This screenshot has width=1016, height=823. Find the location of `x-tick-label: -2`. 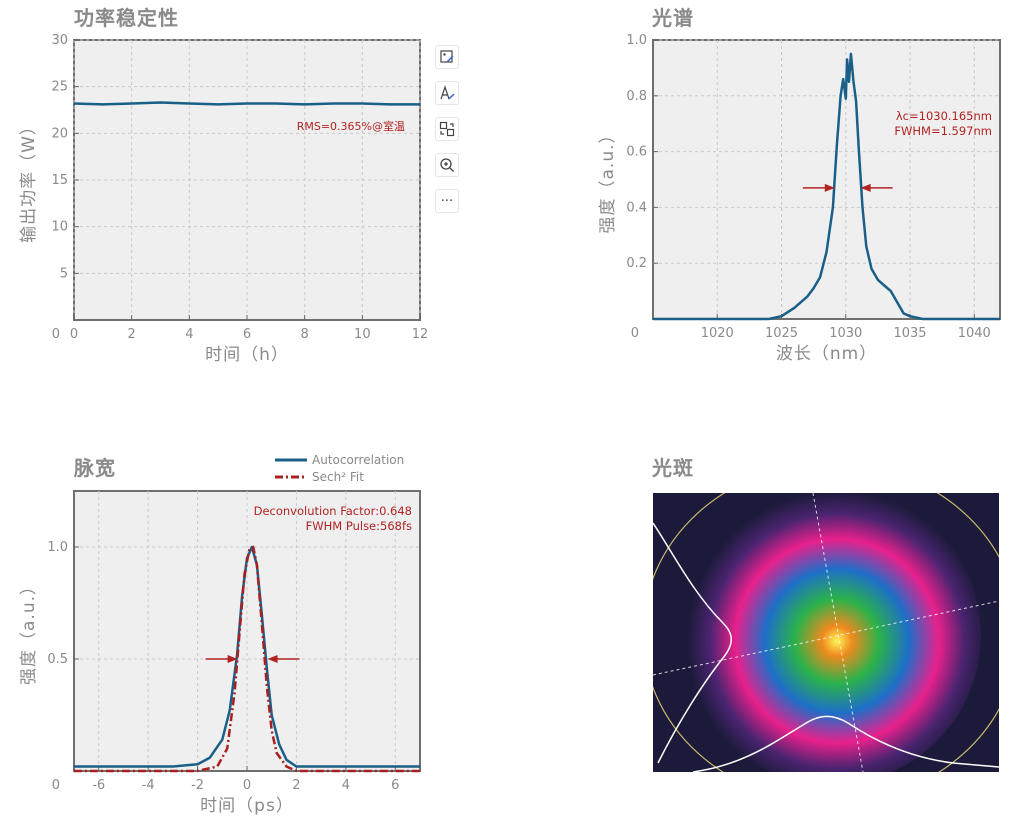

x-tick-label: -2 is located at coordinates (197, 785).